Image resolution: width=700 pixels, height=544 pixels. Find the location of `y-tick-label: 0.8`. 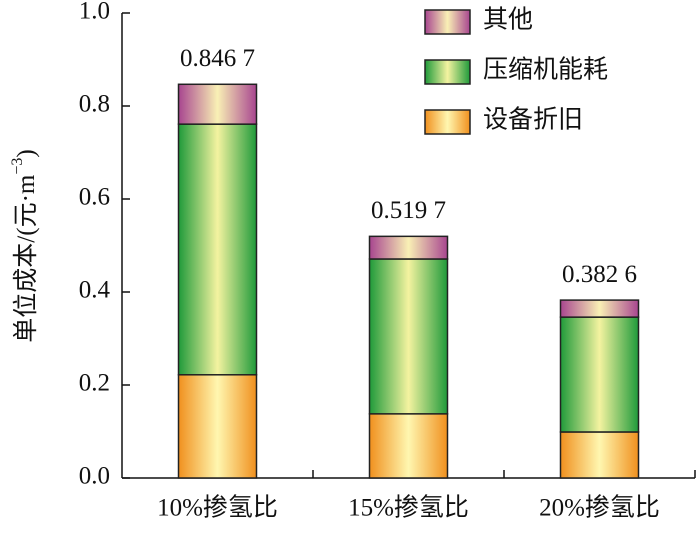

y-tick-label: 0.8 is located at coordinates (94, 104).